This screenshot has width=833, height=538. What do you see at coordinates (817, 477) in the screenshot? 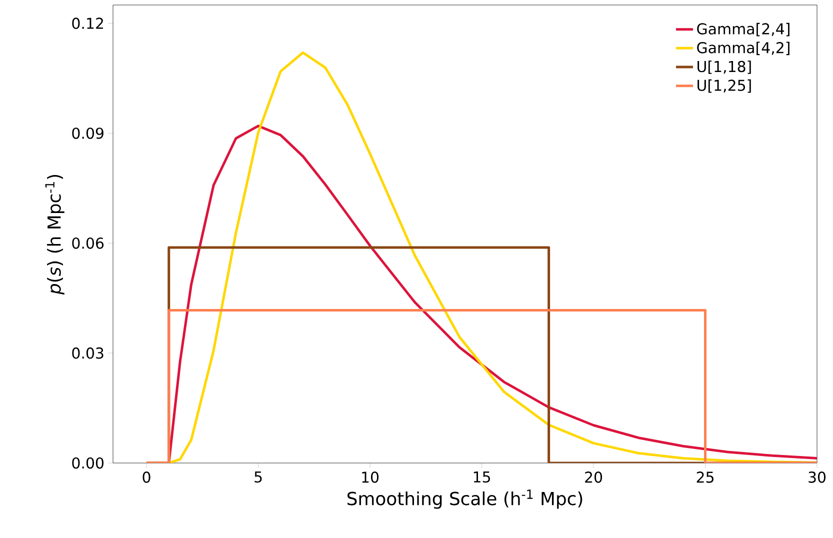
I see `x-tick-label: 30` at bounding box center [817, 477].